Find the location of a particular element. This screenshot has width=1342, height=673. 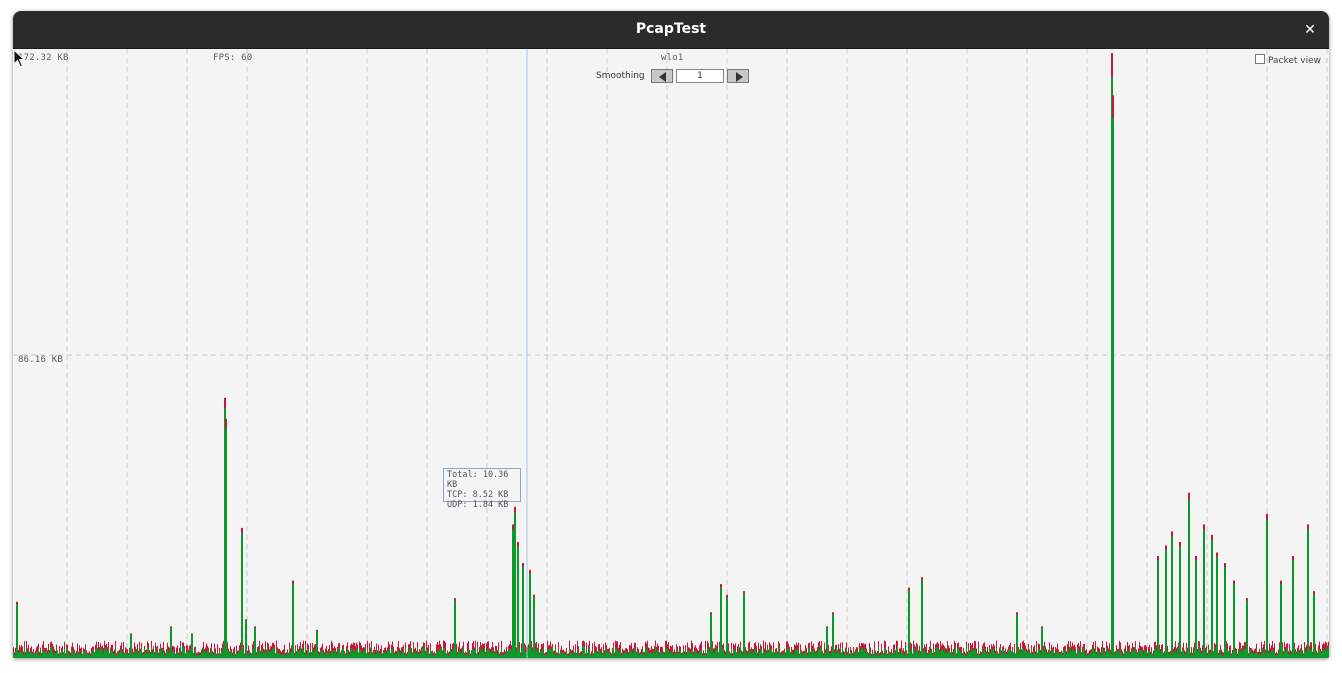

packet-view-toggle: Packet view is located at coordinates (1287, 60).